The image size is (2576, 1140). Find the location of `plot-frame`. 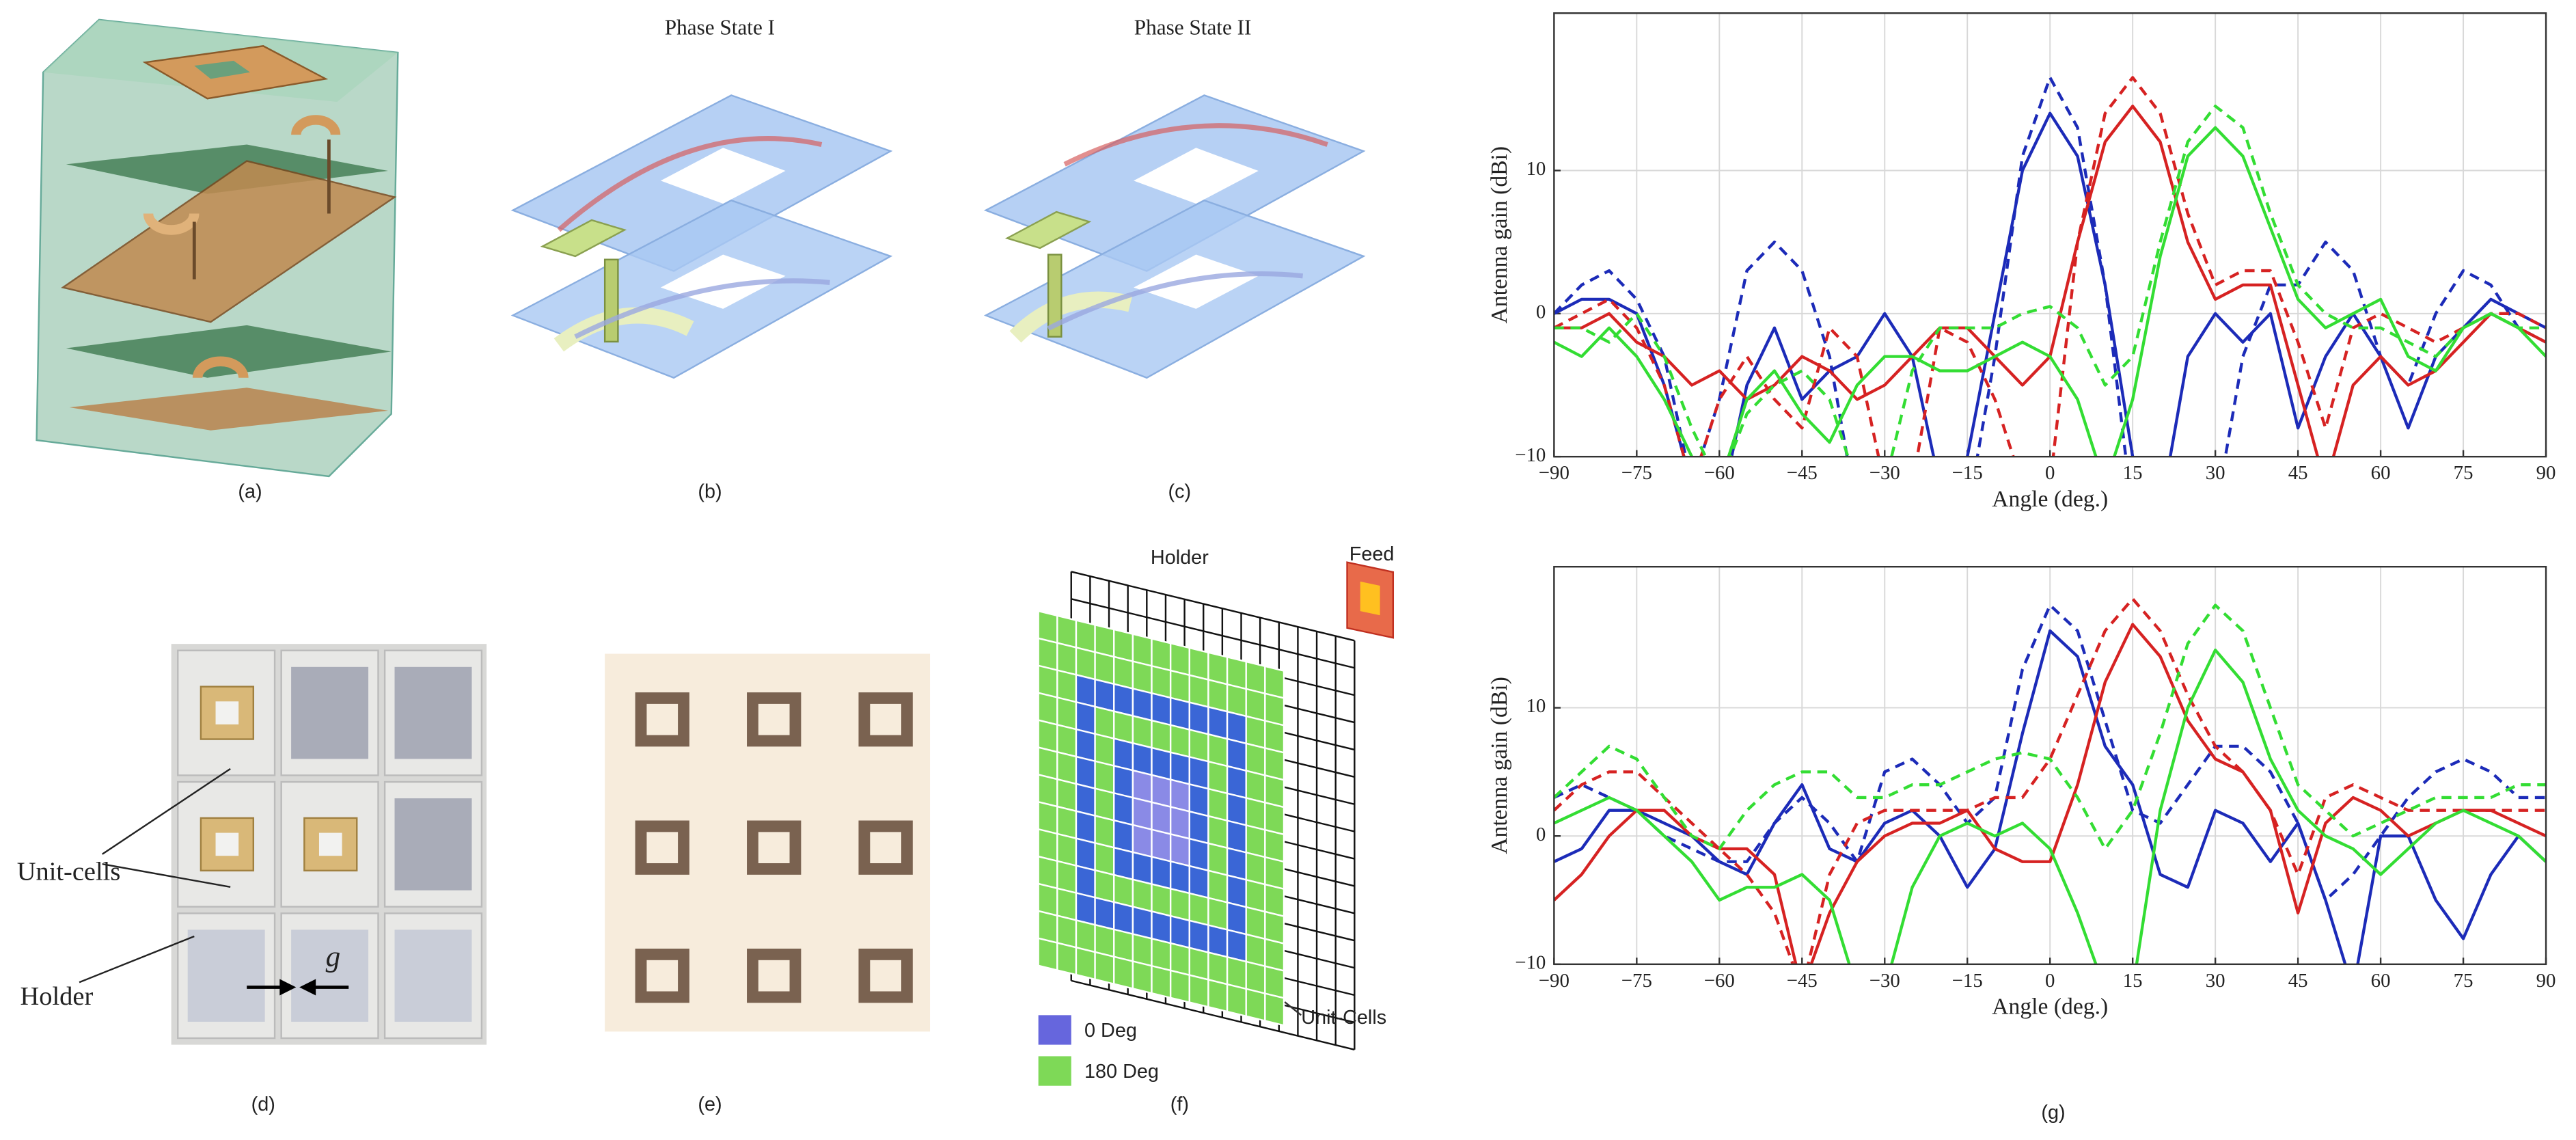

plot-frame is located at coordinates (2050, 765).